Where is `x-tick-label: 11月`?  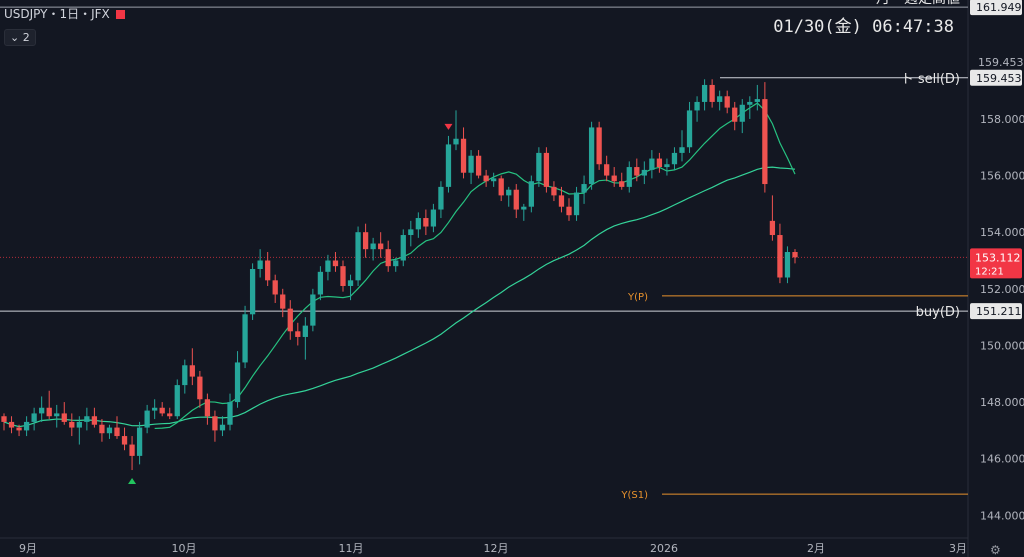
x-tick-label: 11月 is located at coordinates (351, 548).